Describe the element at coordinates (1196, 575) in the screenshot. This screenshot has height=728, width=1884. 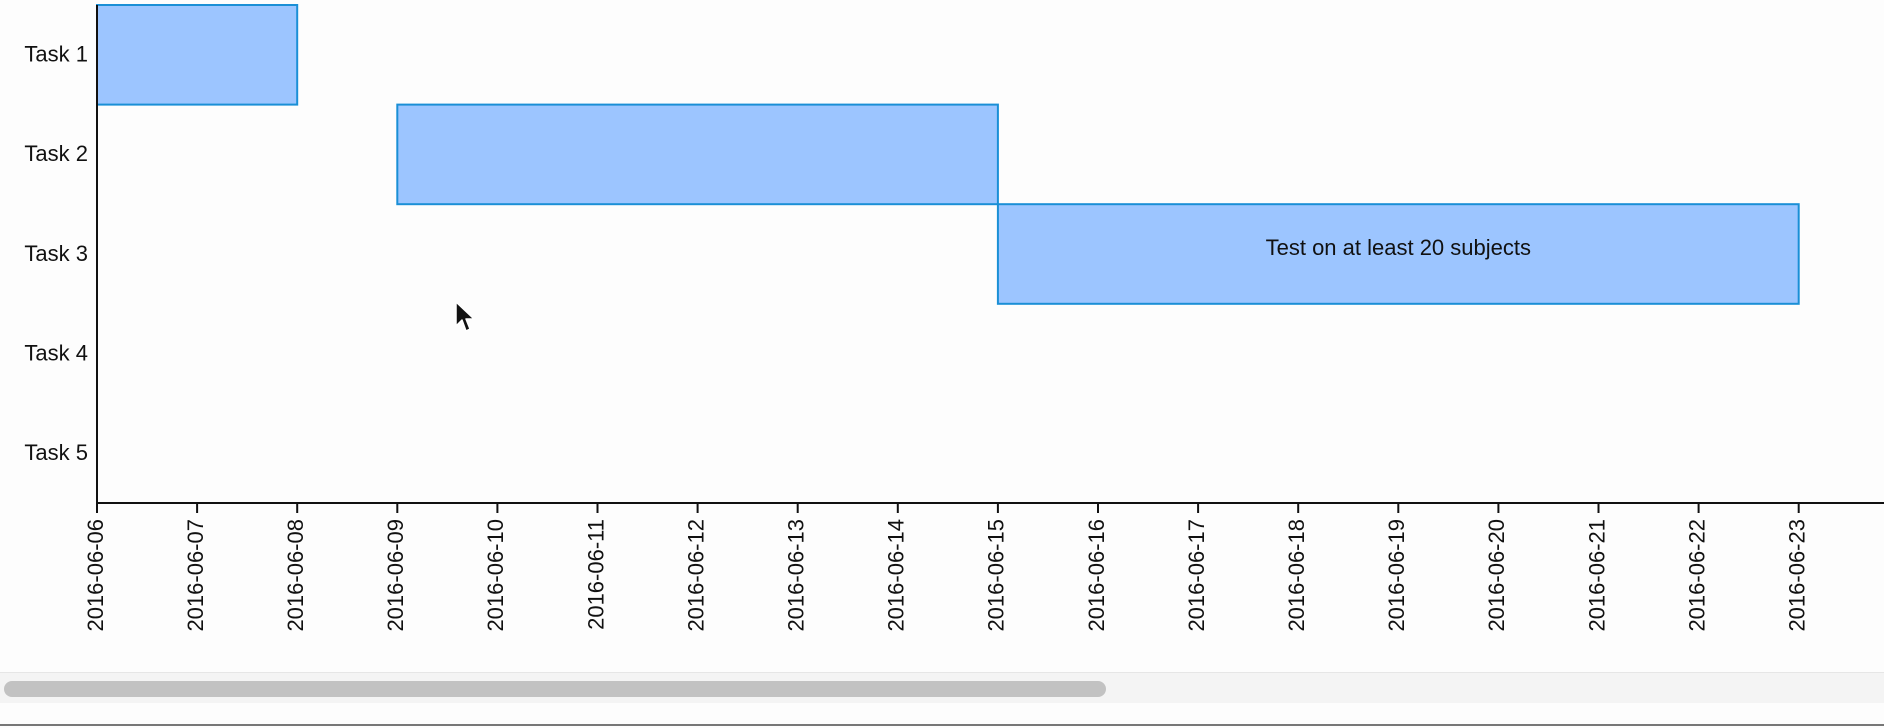
I see `x-tick-label: 2016-06-17` at that location.